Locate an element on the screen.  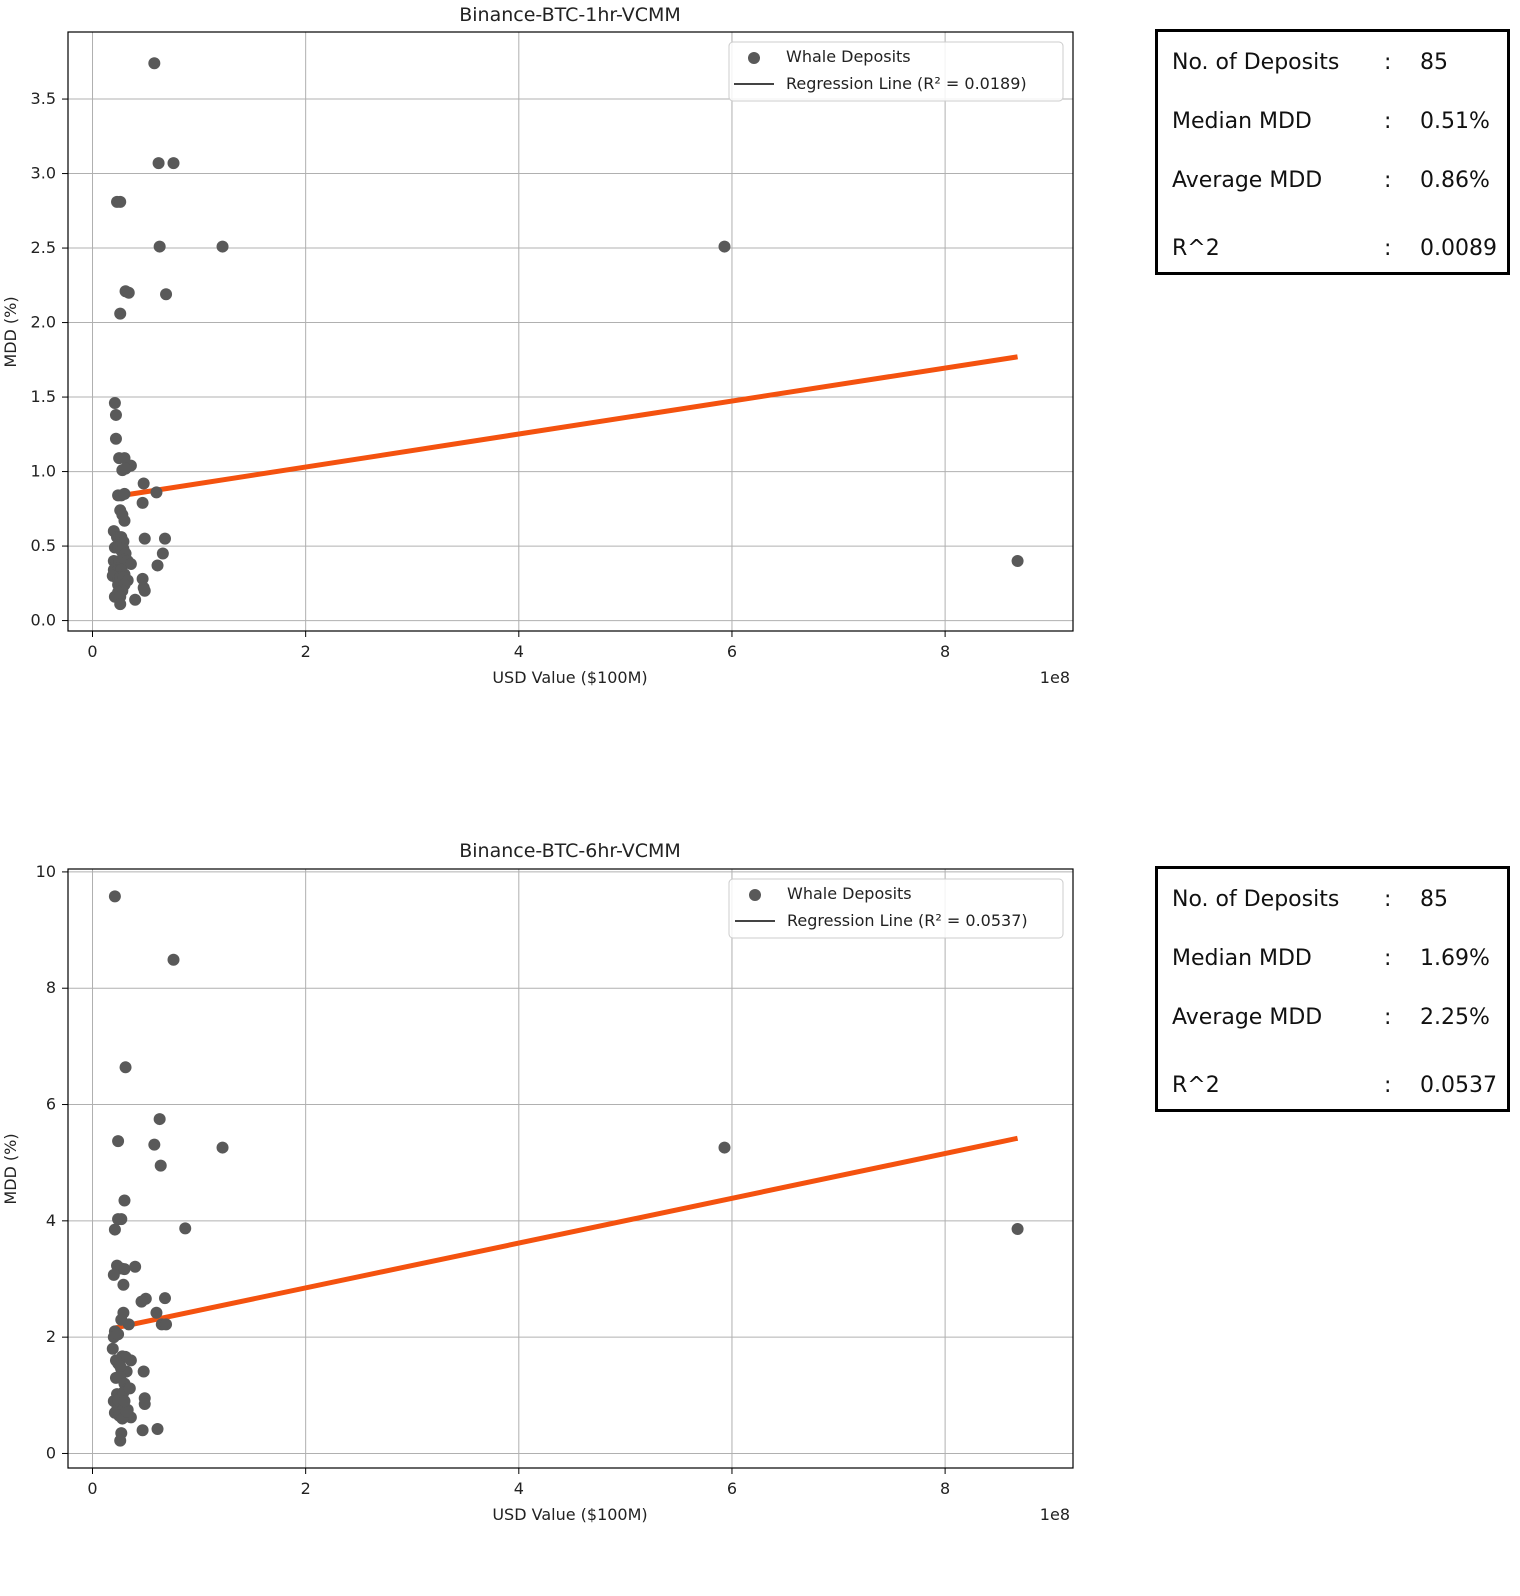
legend-scatter-label: Whale Deposits is located at coordinates (849, 893).